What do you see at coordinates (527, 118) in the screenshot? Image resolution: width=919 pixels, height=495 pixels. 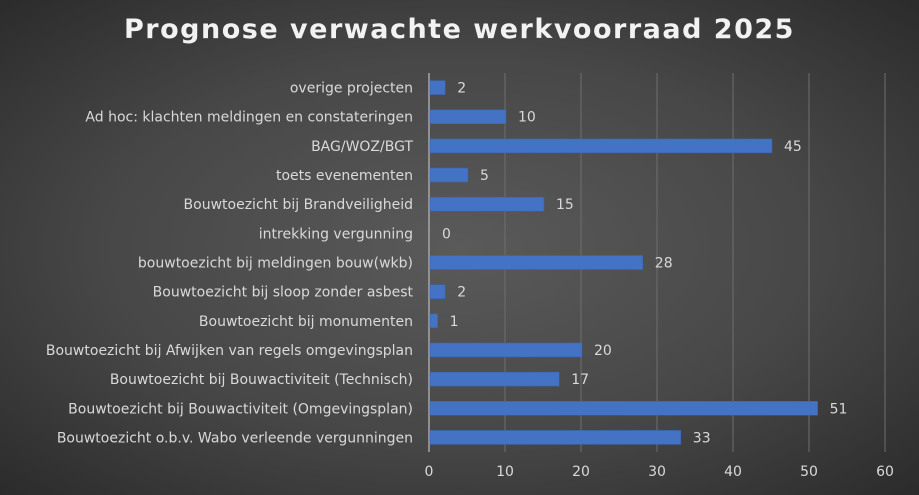 I see `data-label: 10` at bounding box center [527, 118].